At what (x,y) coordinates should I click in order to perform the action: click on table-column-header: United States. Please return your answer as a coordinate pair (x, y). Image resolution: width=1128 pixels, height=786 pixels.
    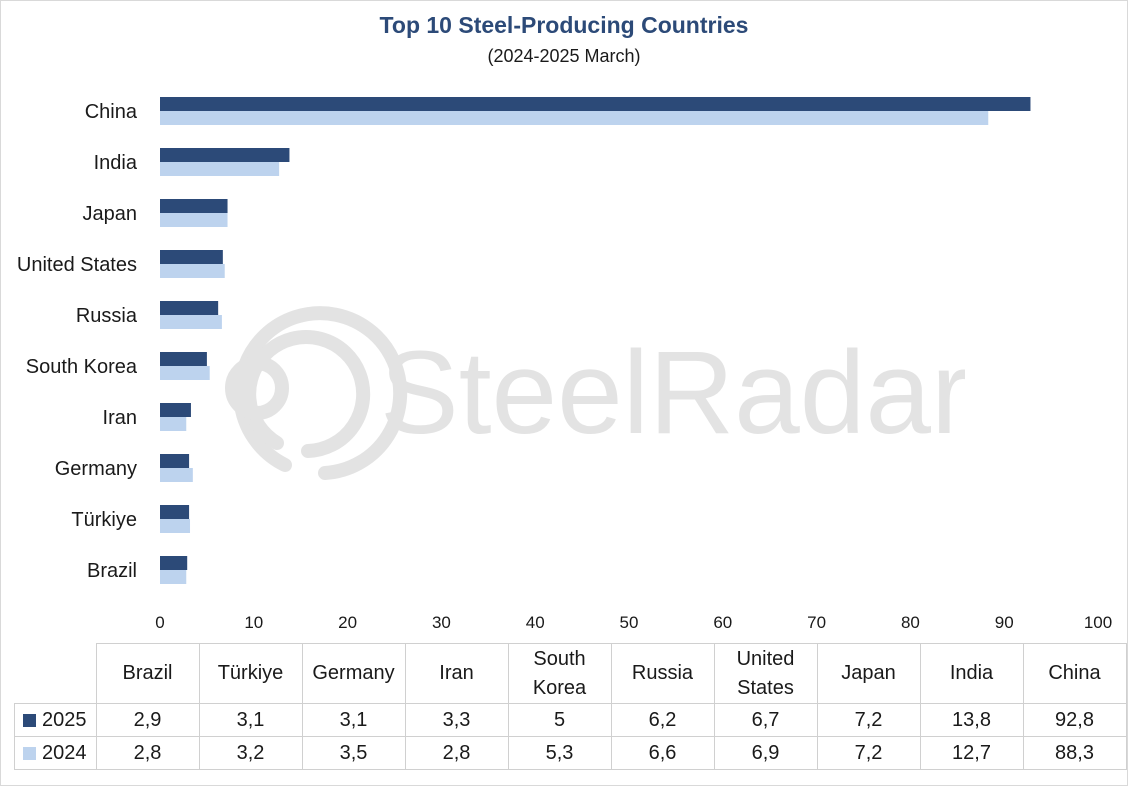
    Looking at the image, I should click on (765, 673).